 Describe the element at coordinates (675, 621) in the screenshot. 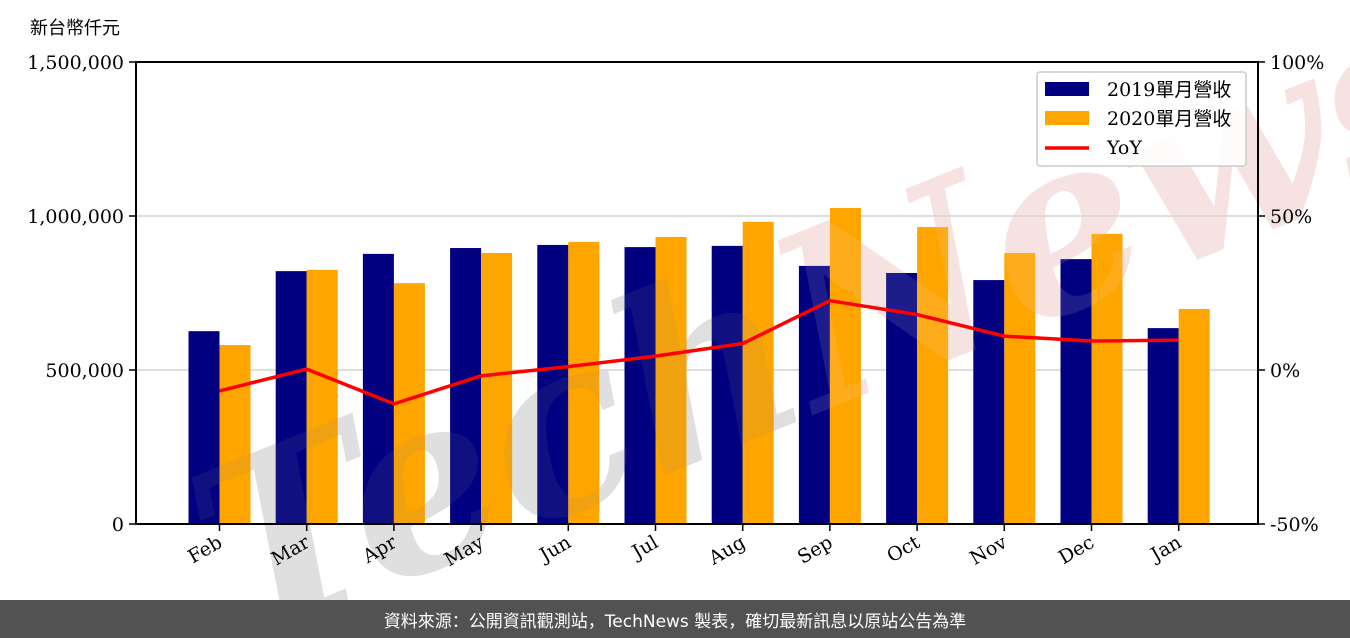

I see `footer-text: 資料來源：公開資訊觀測站，TechNews 製表，確切最新訊息以原站公告為準` at that location.